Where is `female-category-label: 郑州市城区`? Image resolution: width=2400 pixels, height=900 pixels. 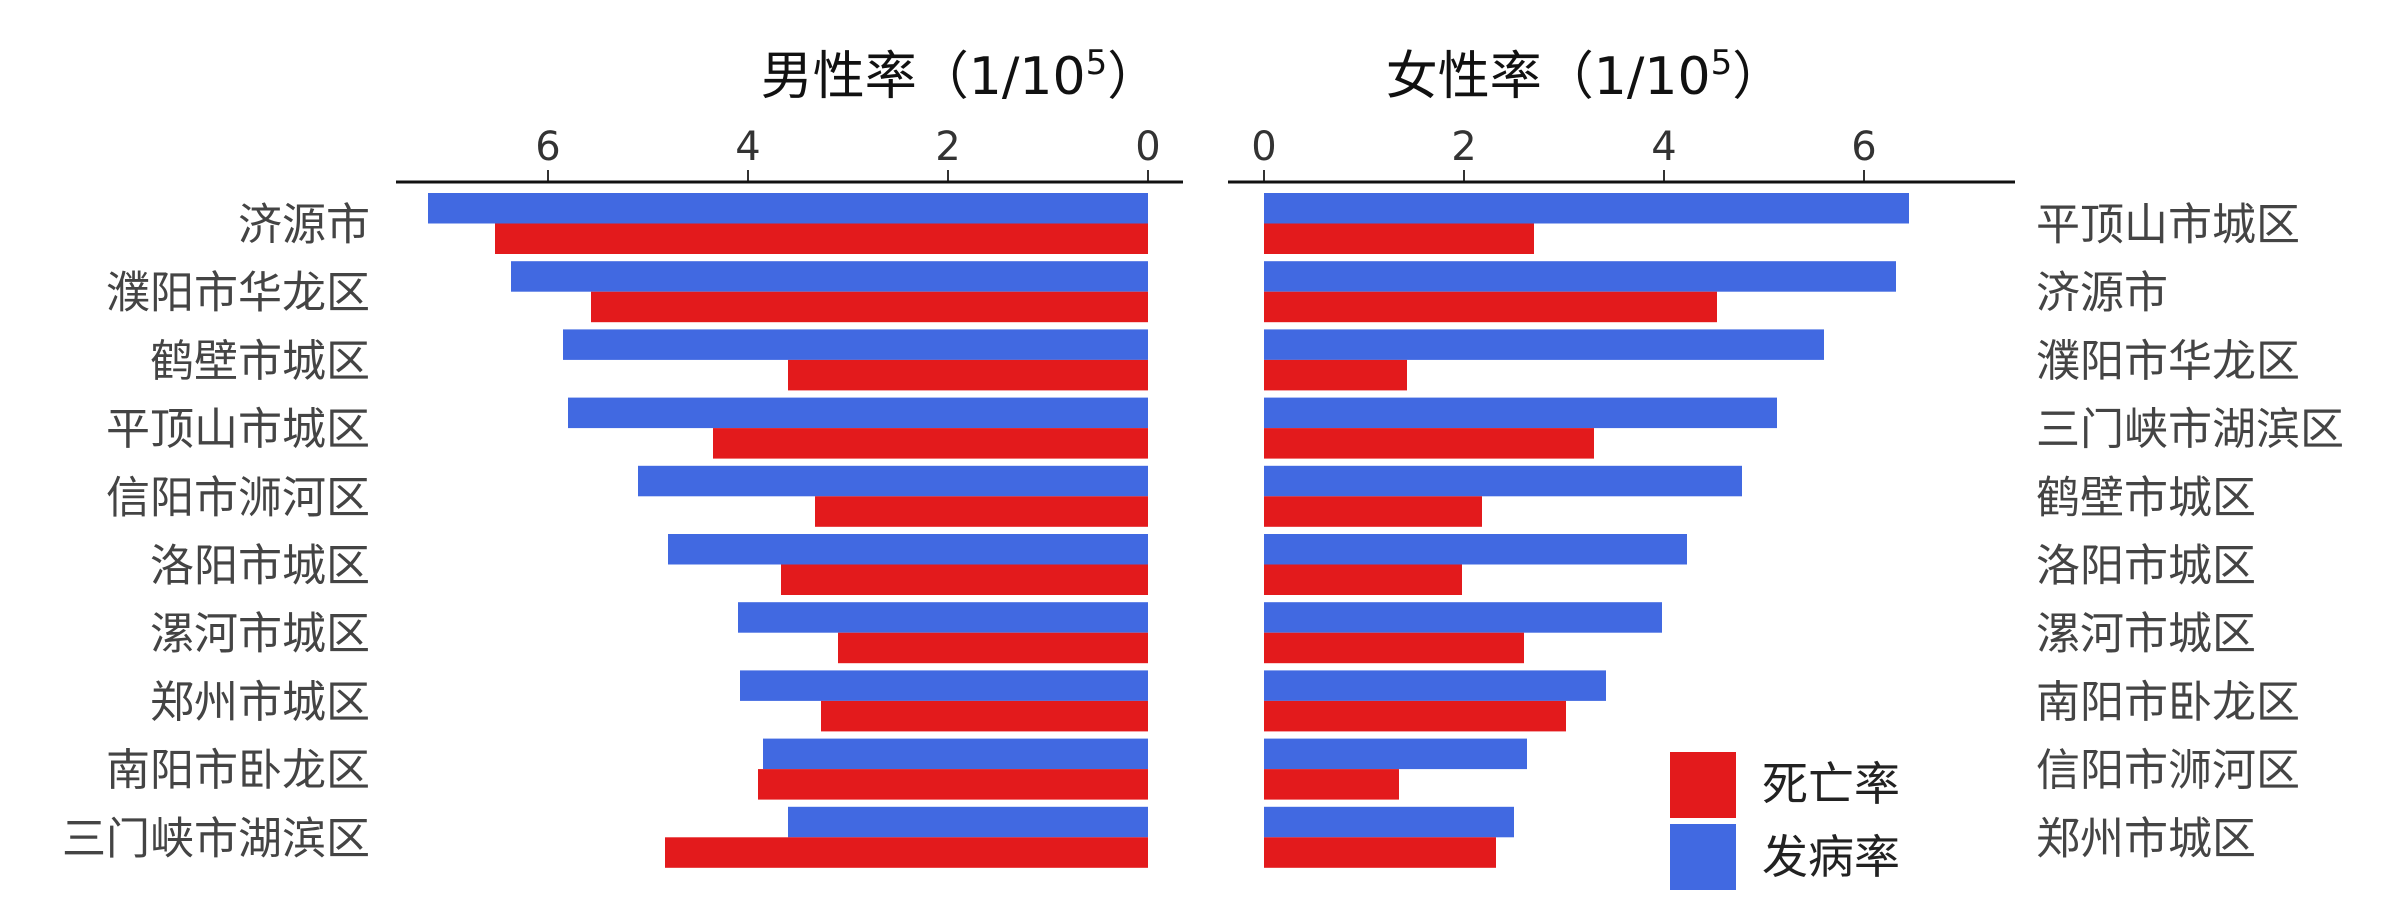 female-category-label: 郑州市城区 is located at coordinates (2146, 838).